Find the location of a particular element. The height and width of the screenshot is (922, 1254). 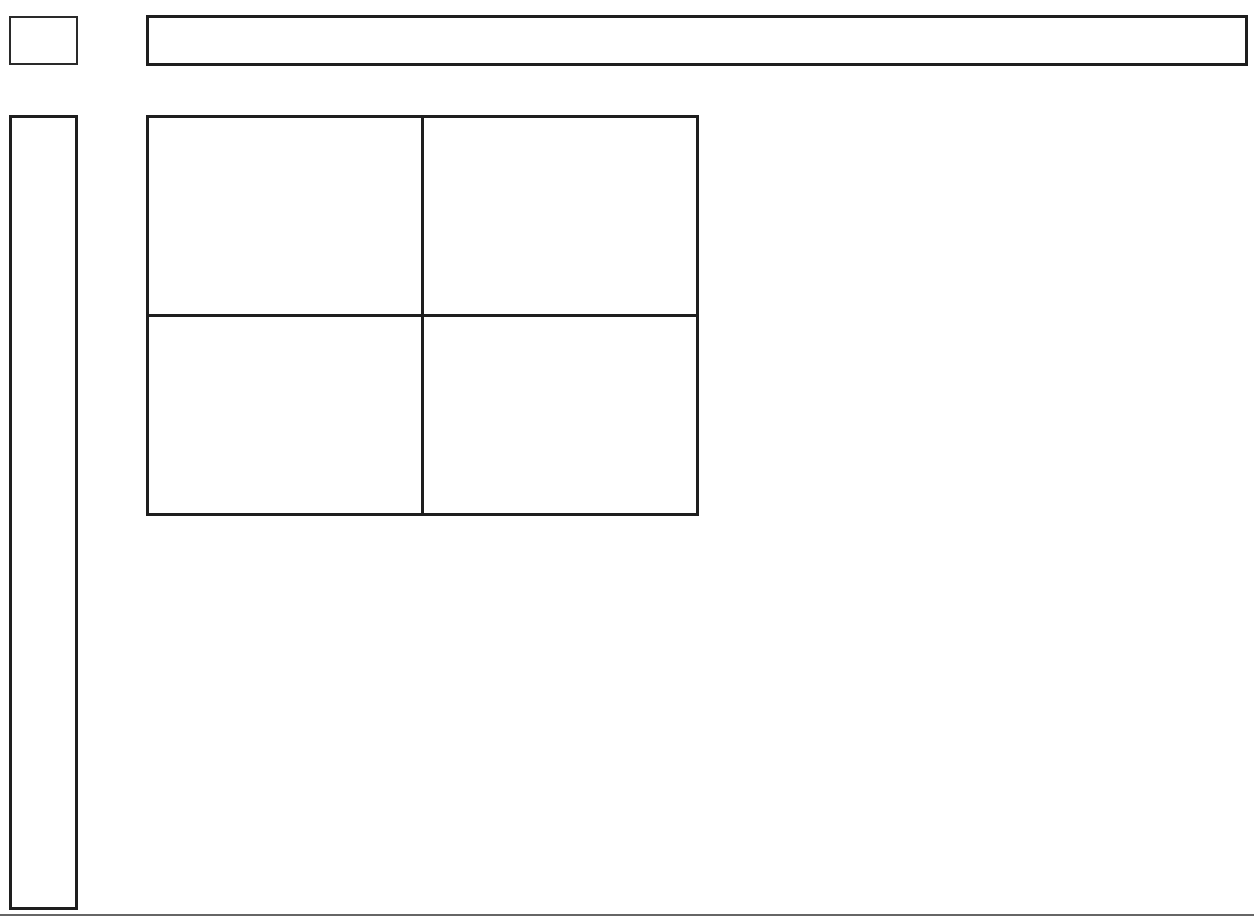

quadrant-divider-vertical is located at coordinates (422, 315).